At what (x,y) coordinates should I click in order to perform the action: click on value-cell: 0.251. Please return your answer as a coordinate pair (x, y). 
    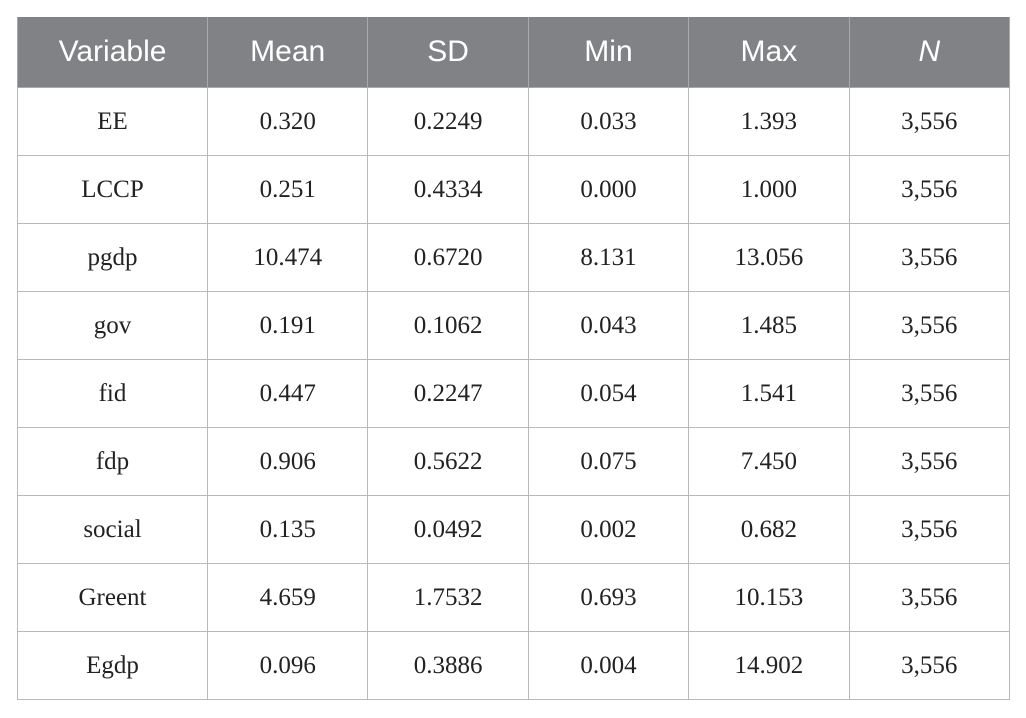
    Looking at the image, I should click on (287, 189).